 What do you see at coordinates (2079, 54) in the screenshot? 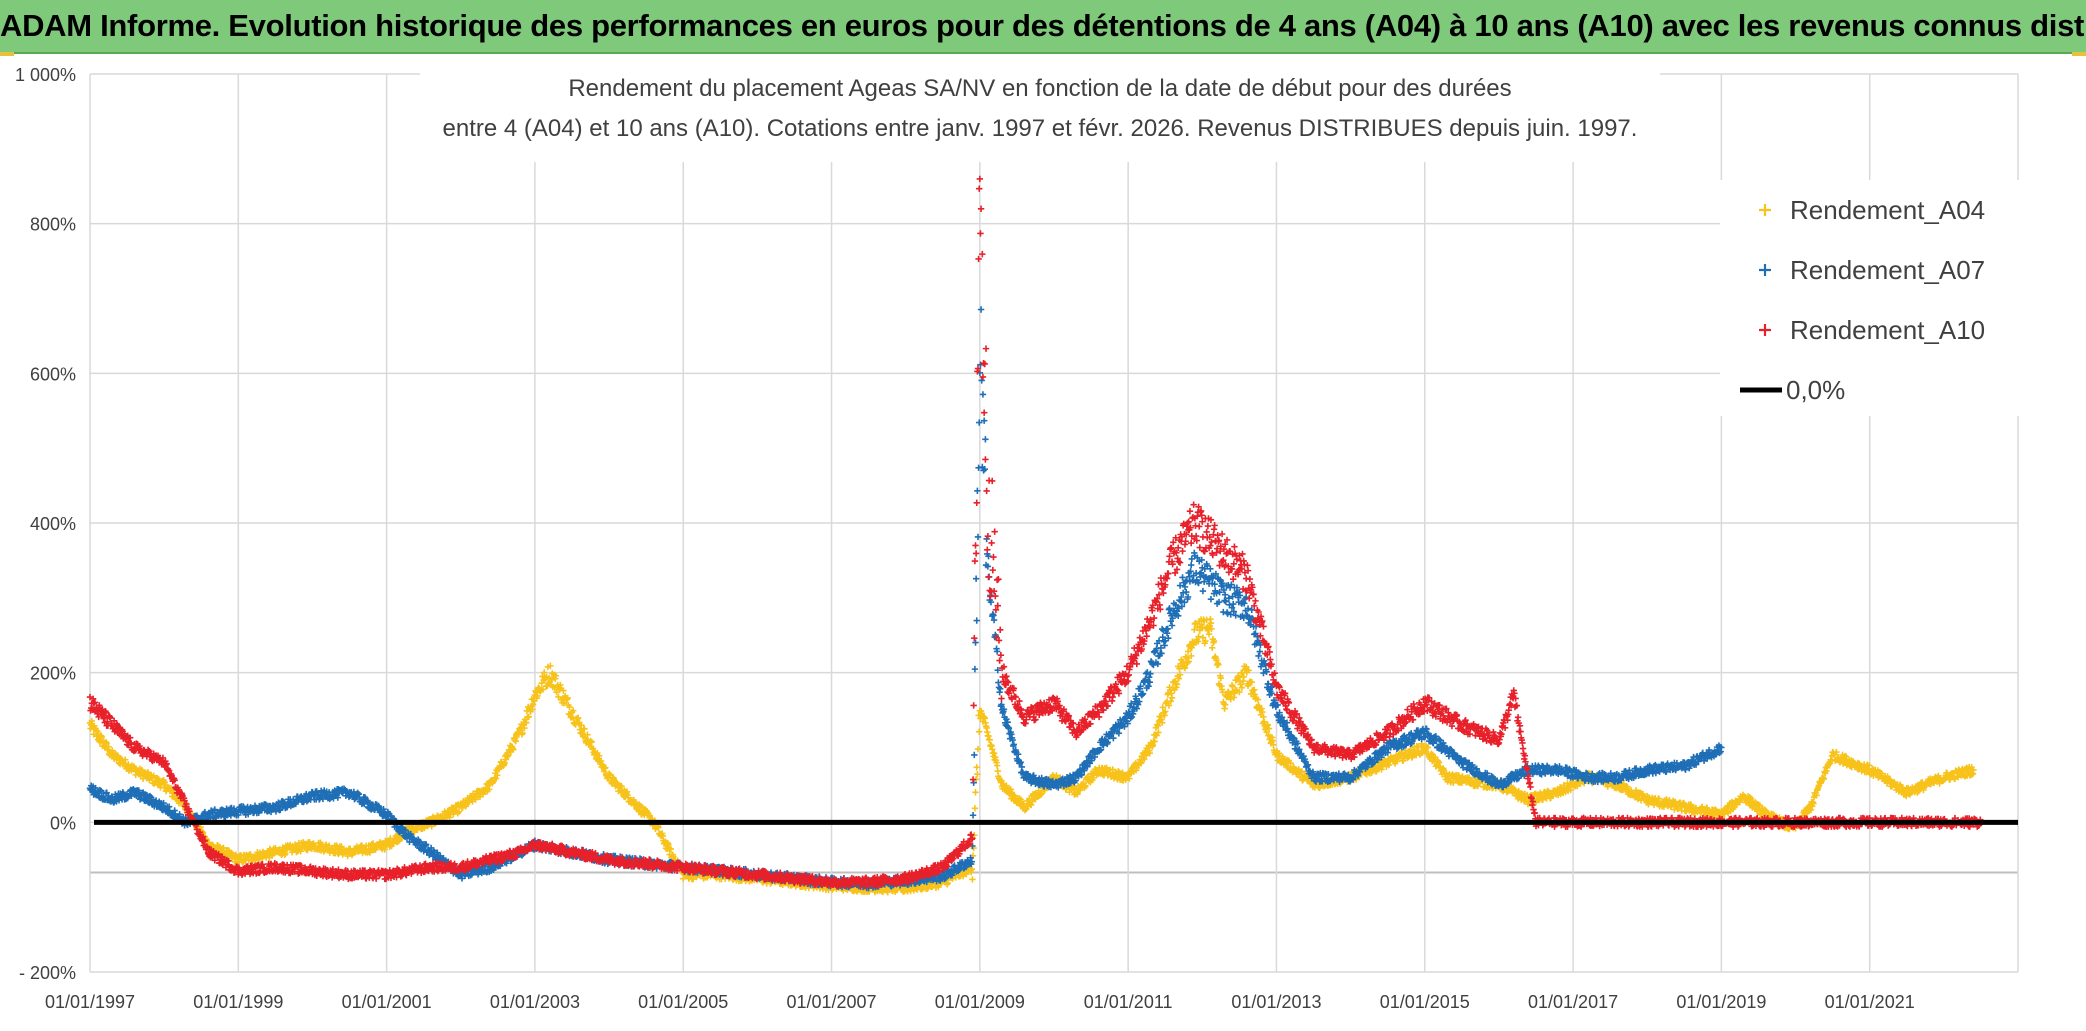
I see `banner-corner-right` at bounding box center [2079, 54].